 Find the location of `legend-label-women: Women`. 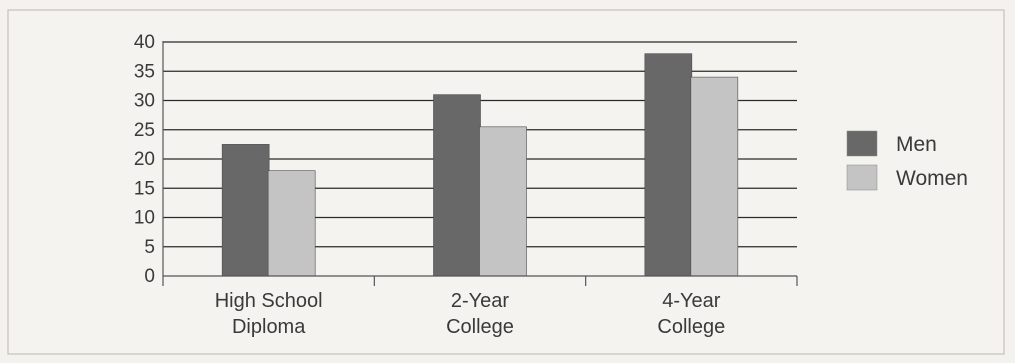

legend-label-women: Women is located at coordinates (932, 178).